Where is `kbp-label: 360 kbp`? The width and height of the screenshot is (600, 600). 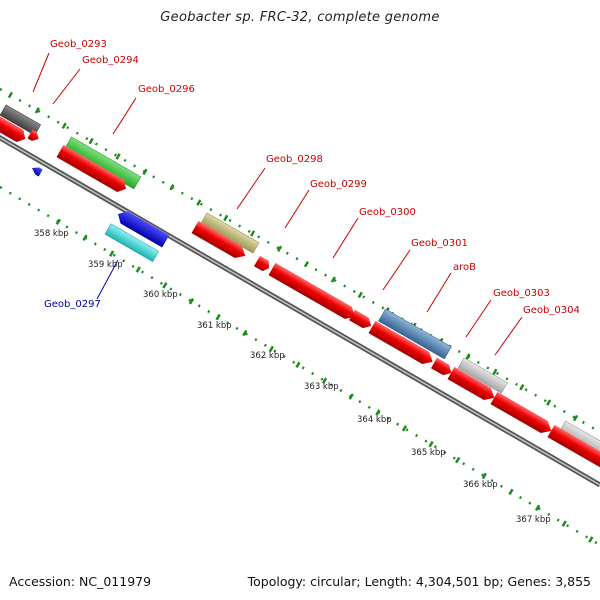
kbp-label: 360 kbp is located at coordinates (160, 295).